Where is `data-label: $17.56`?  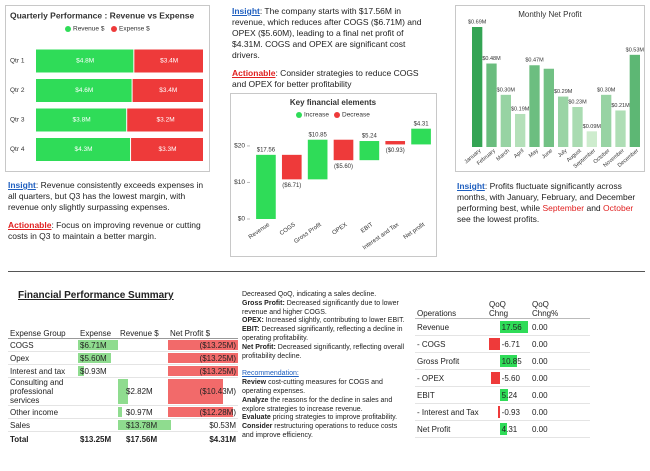
data-label: $17.56 is located at coordinates (266, 150).